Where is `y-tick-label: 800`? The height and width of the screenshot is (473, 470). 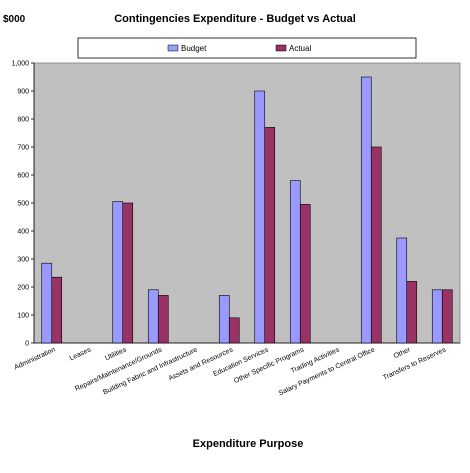
y-tick-label: 800 is located at coordinates (23, 120).